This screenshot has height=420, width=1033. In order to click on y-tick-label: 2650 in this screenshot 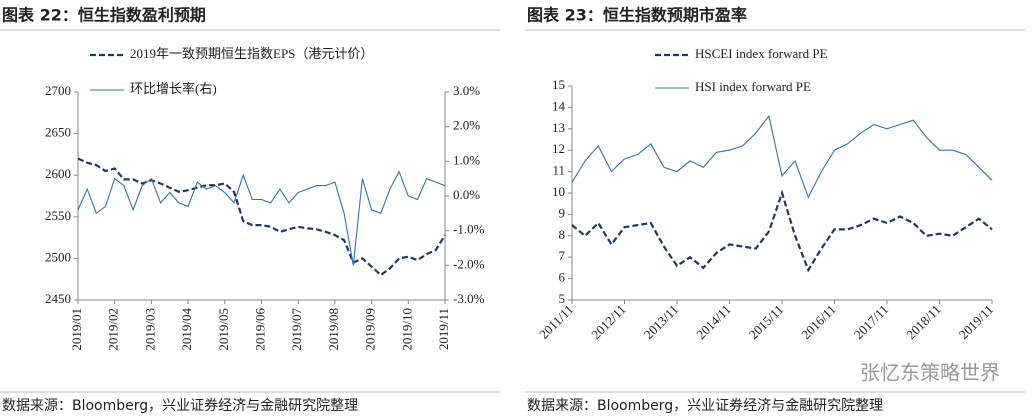, I will do `click(58, 132)`.